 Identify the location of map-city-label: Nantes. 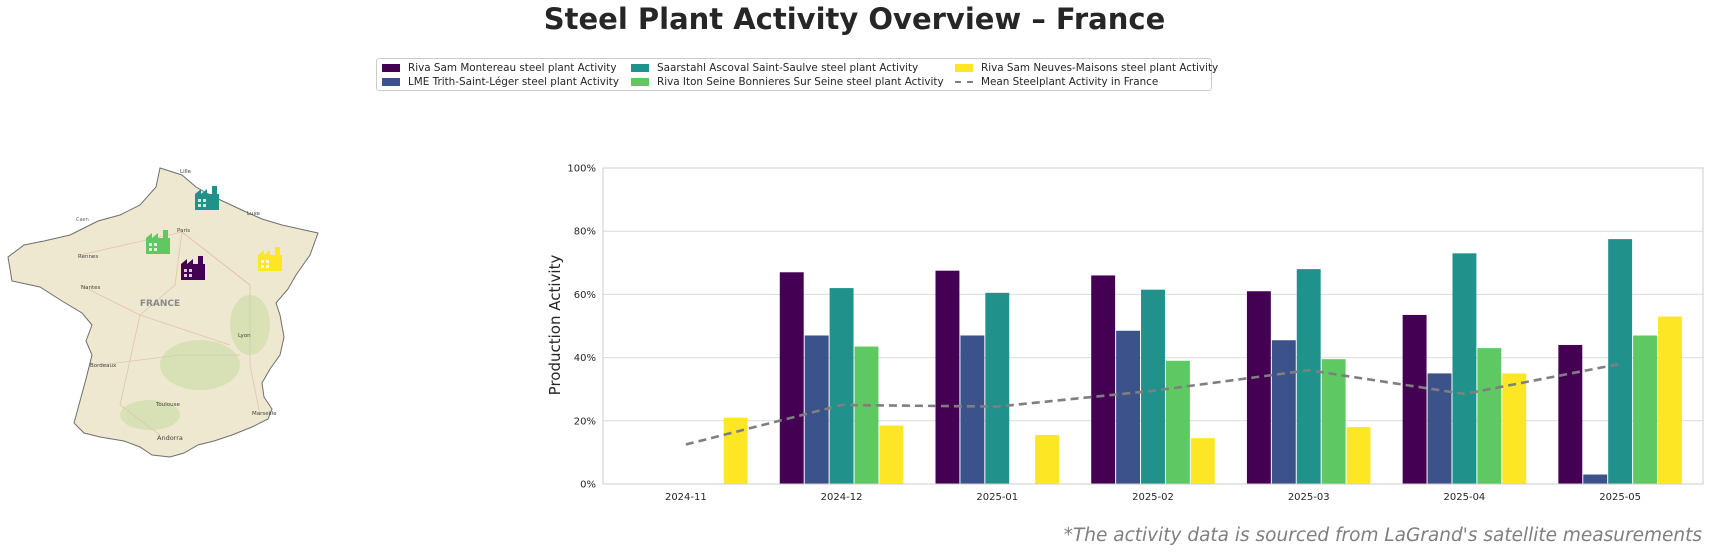
(91, 288).